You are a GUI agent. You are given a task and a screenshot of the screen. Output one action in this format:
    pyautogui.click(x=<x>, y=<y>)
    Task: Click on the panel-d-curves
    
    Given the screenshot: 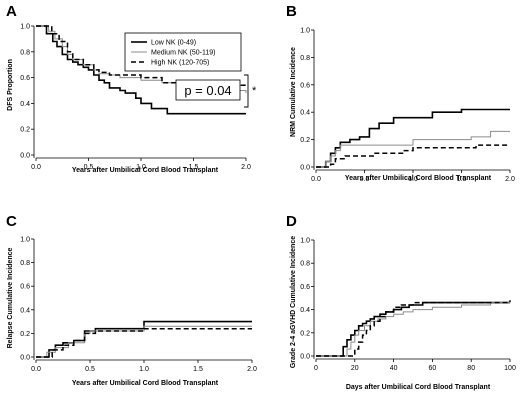 What is the action you would take?
    pyautogui.click(x=413, y=328)
    